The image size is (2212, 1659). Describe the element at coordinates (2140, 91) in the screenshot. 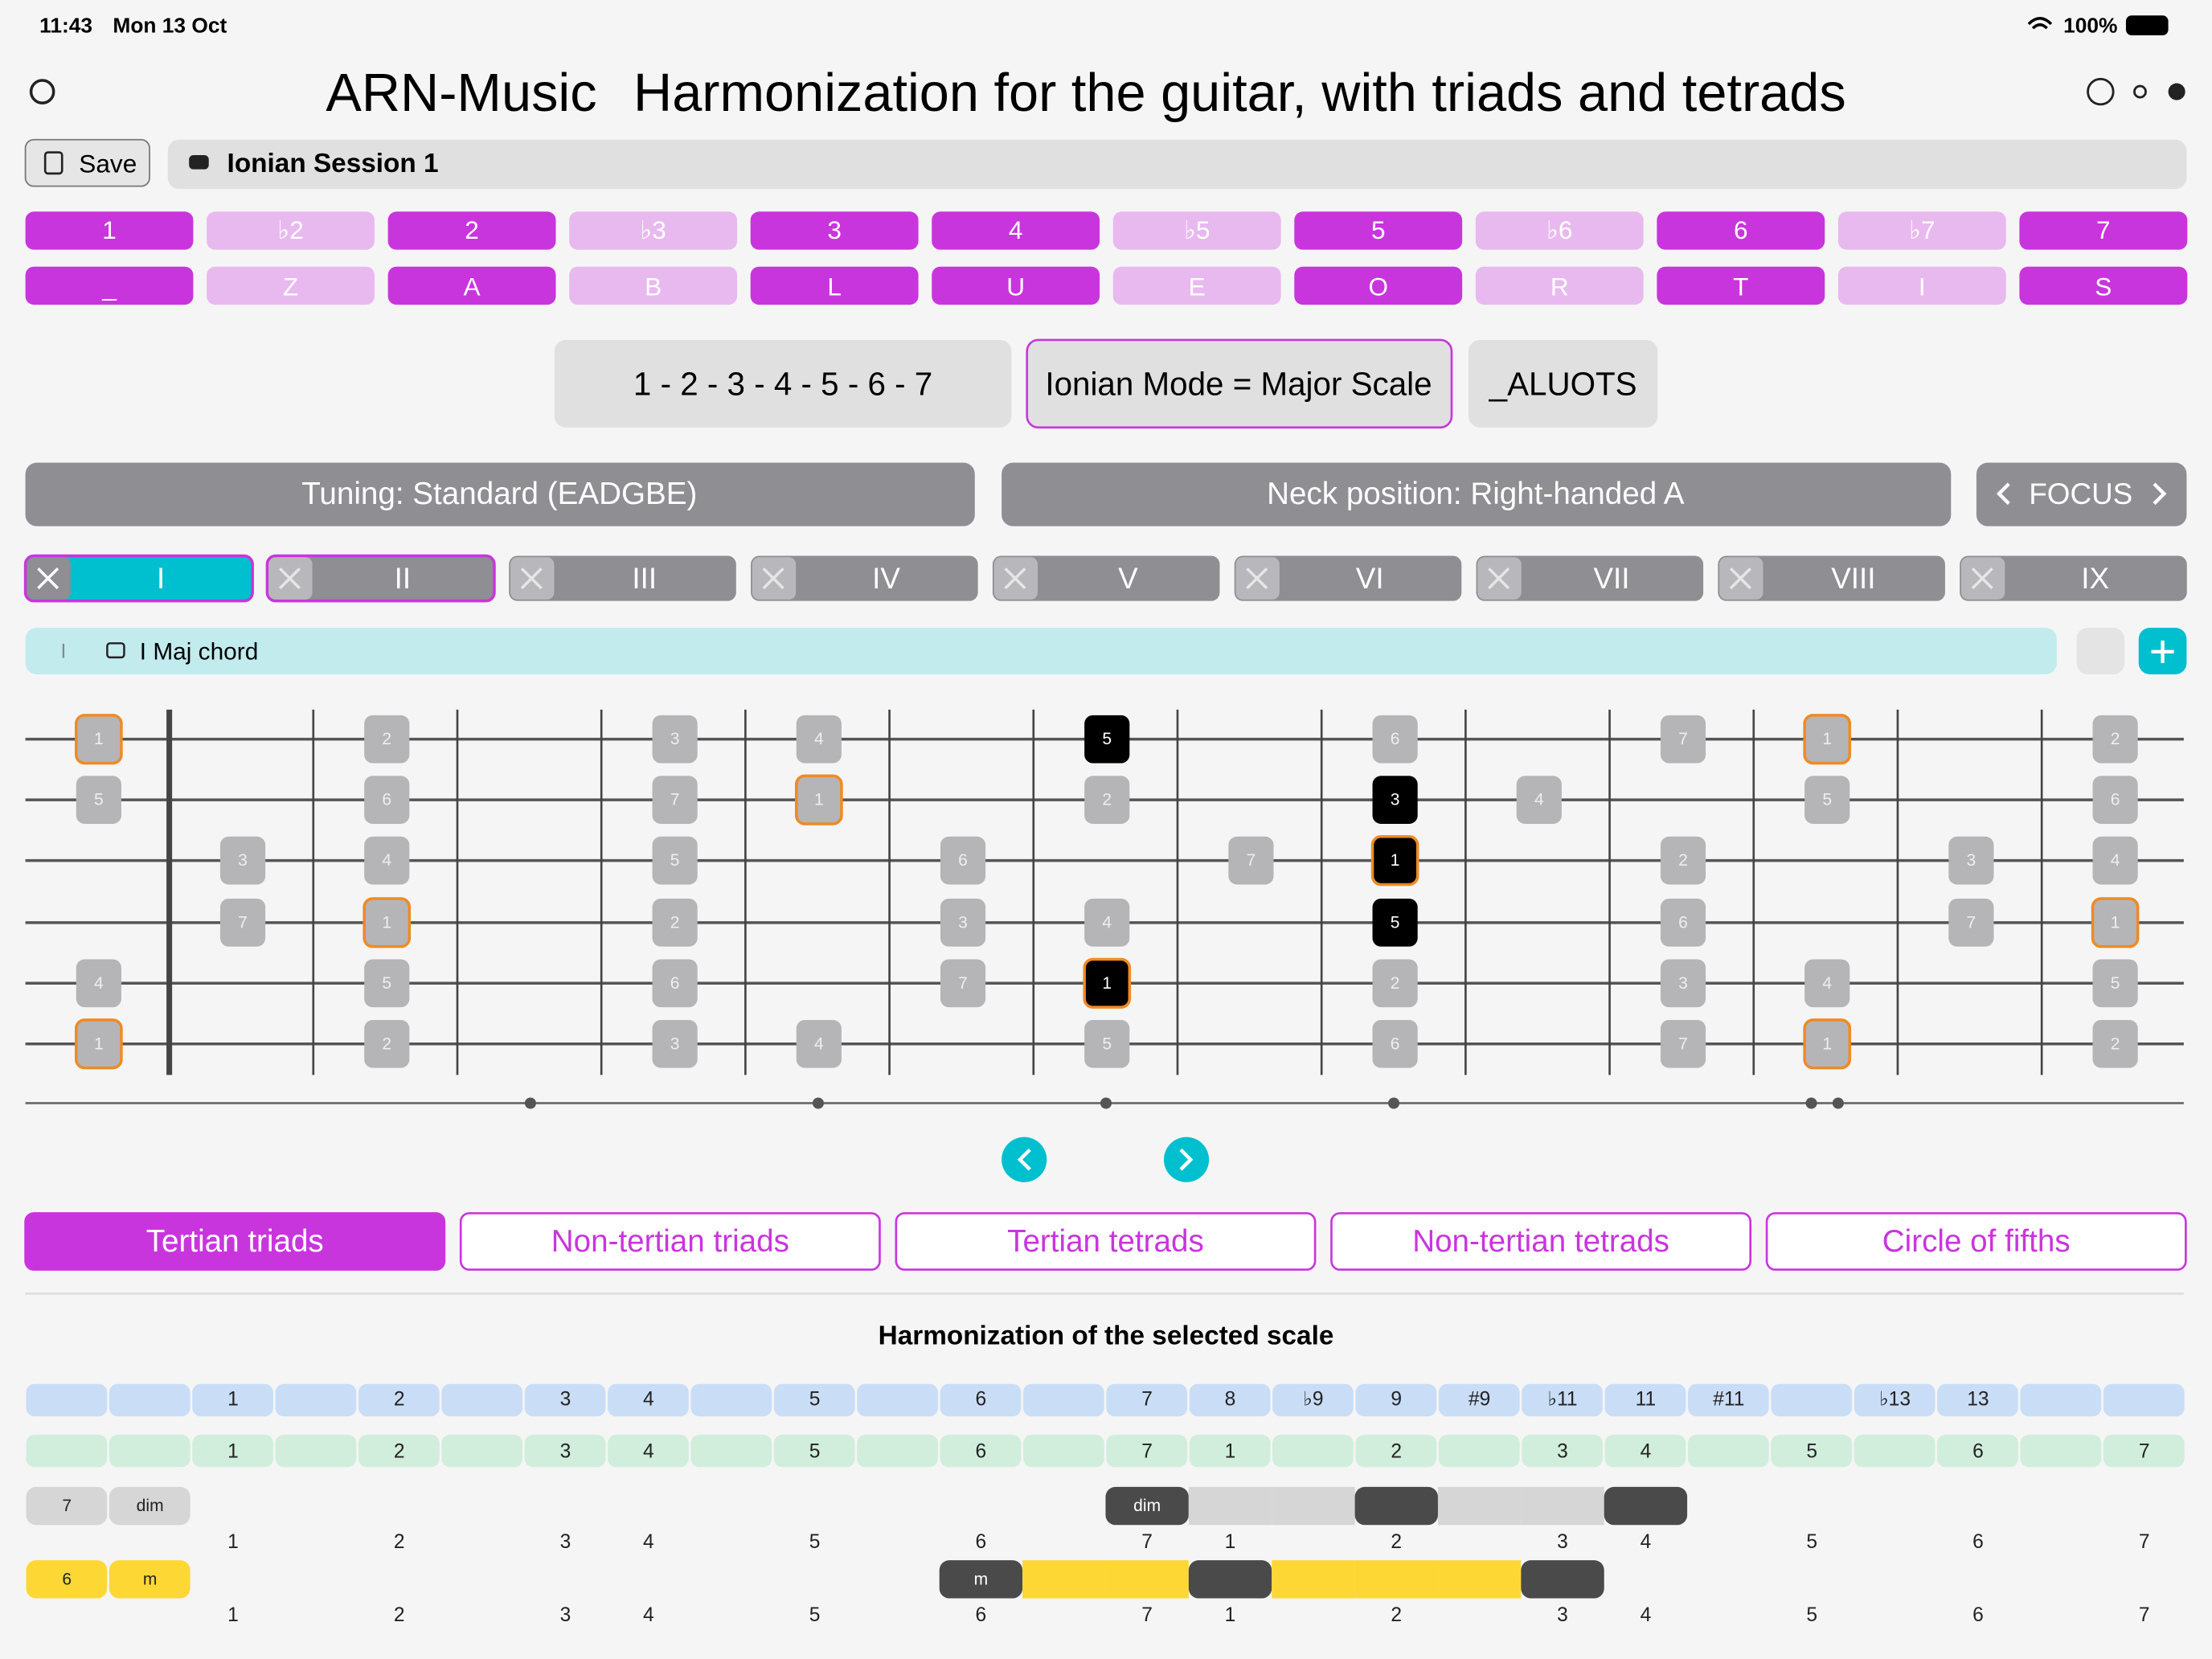

I see `light-mode-button` at that location.